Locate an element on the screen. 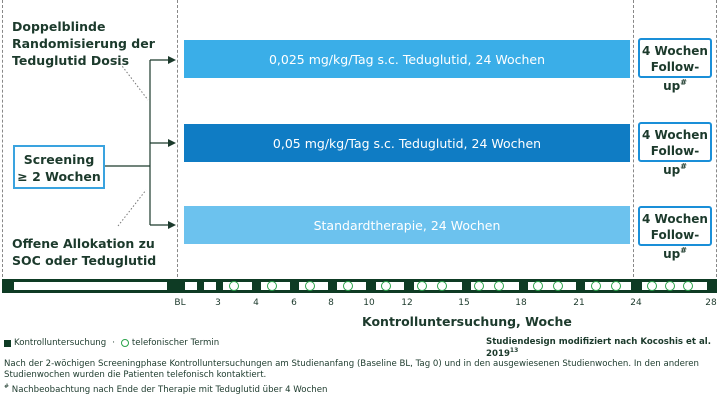 This screenshot has width=720, height=404. arm-standard: Standardtherapie, 24 Wochen is located at coordinates (407, 225).